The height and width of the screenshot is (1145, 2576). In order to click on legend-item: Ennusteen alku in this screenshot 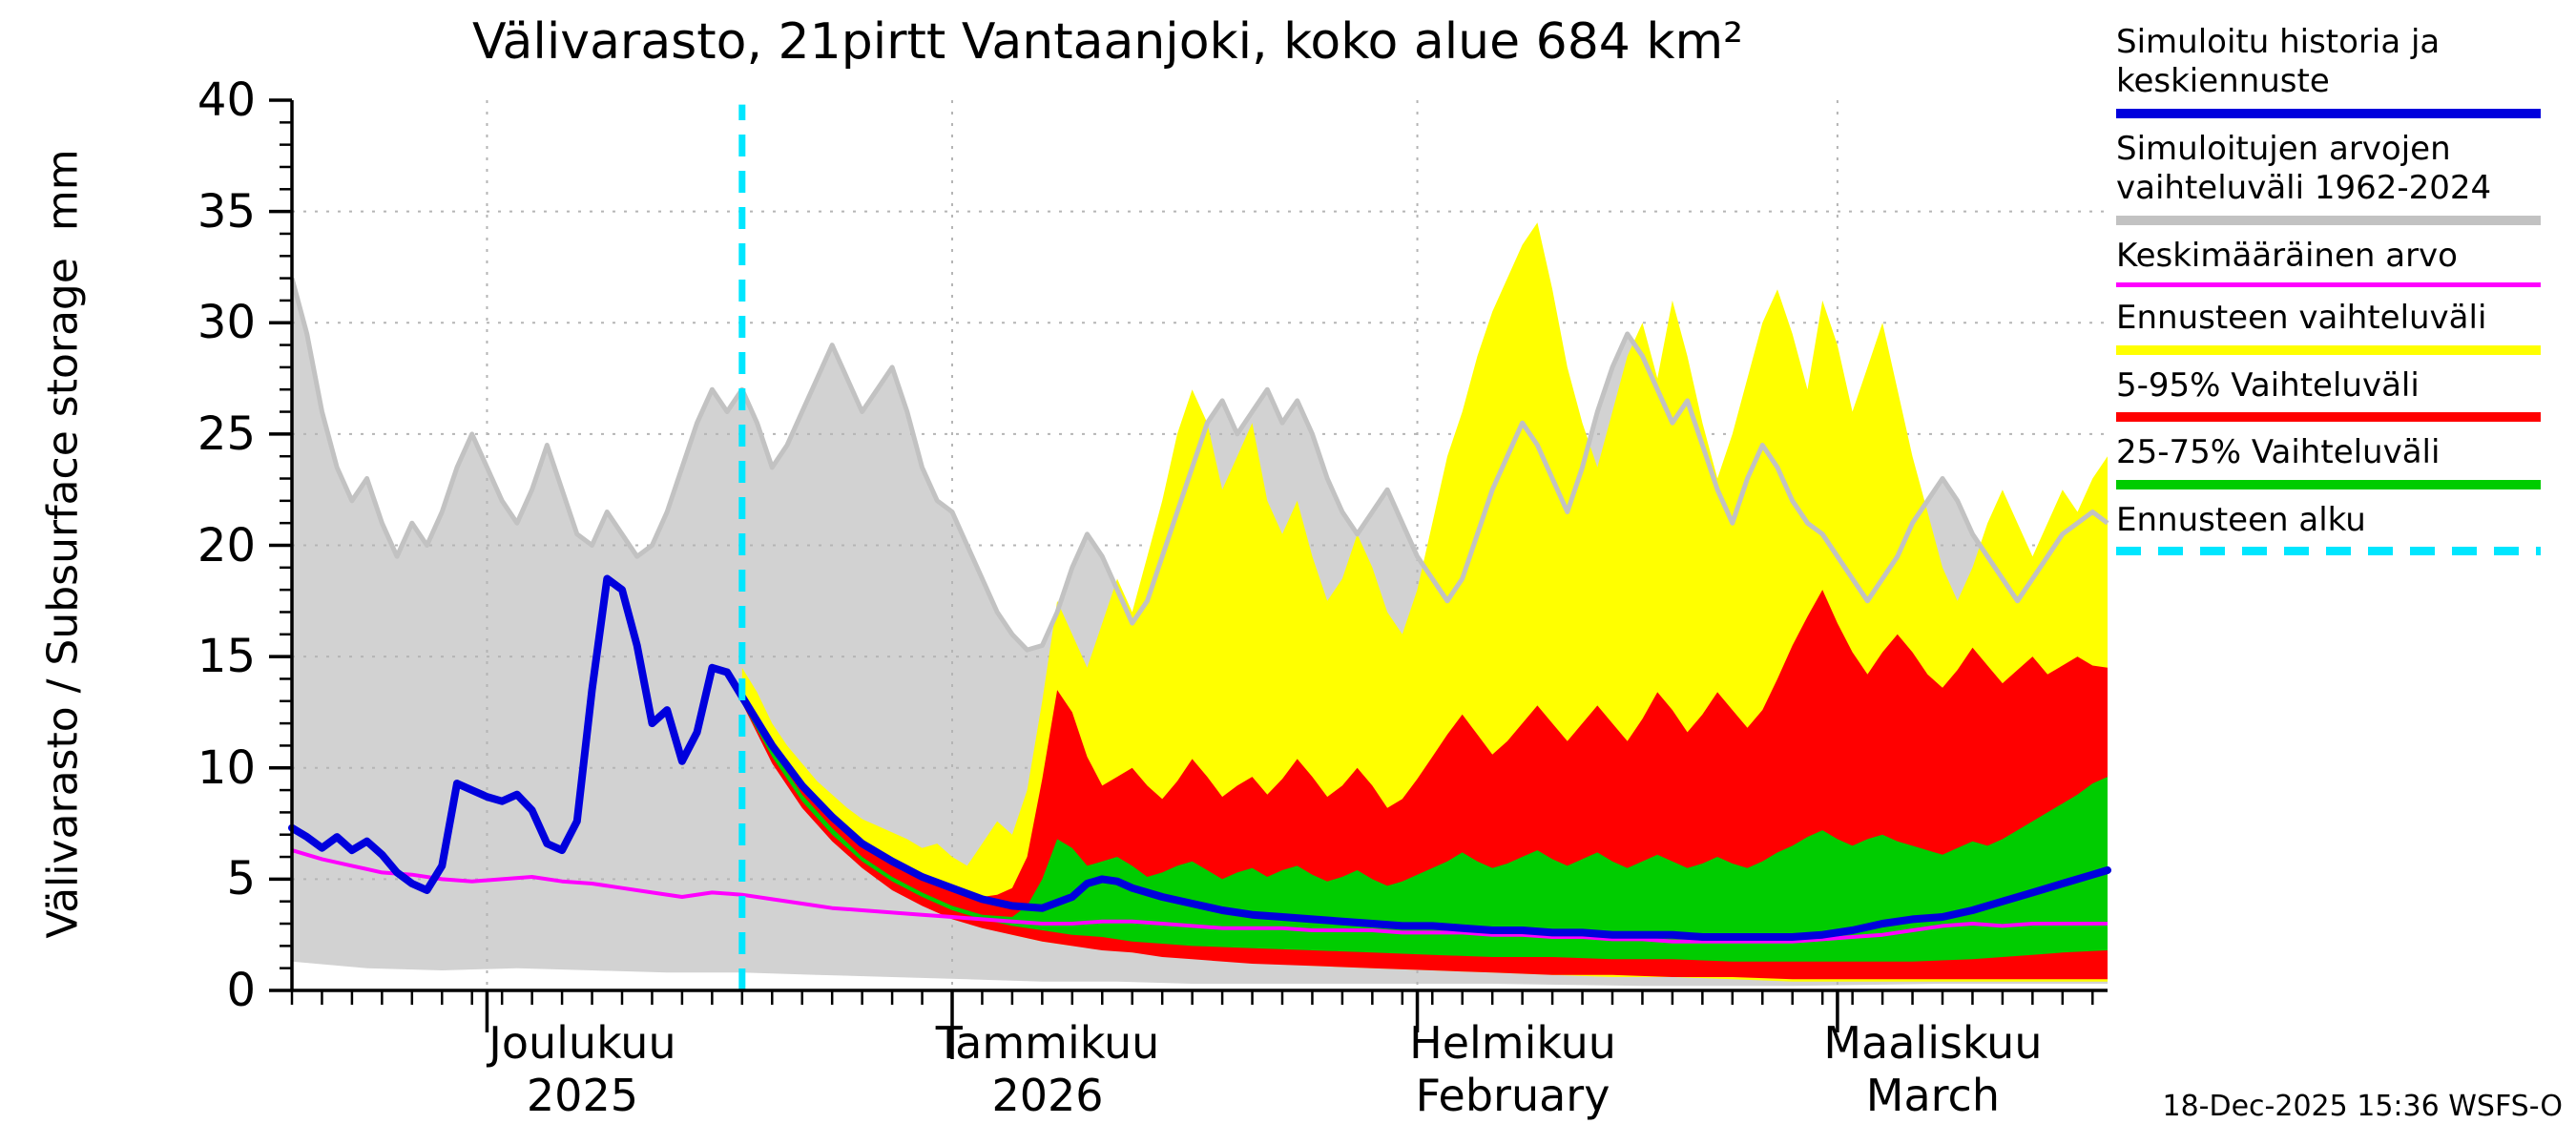, I will do `click(2344, 528)`.